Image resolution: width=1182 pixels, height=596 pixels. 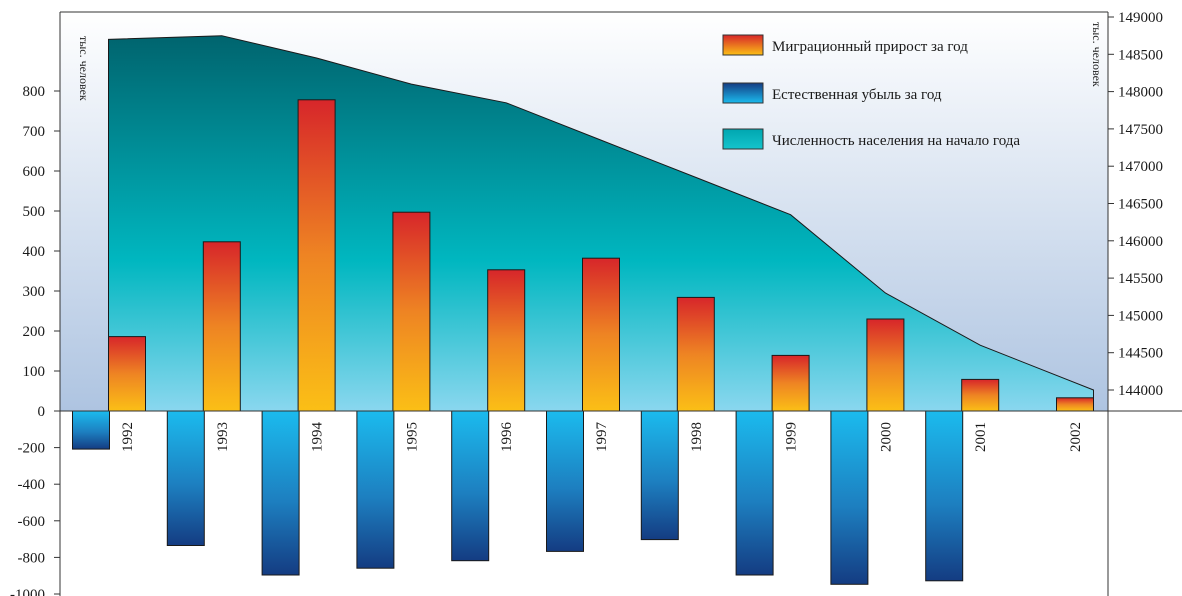 I want to click on left-tick-label: 400, so click(x=34, y=252).